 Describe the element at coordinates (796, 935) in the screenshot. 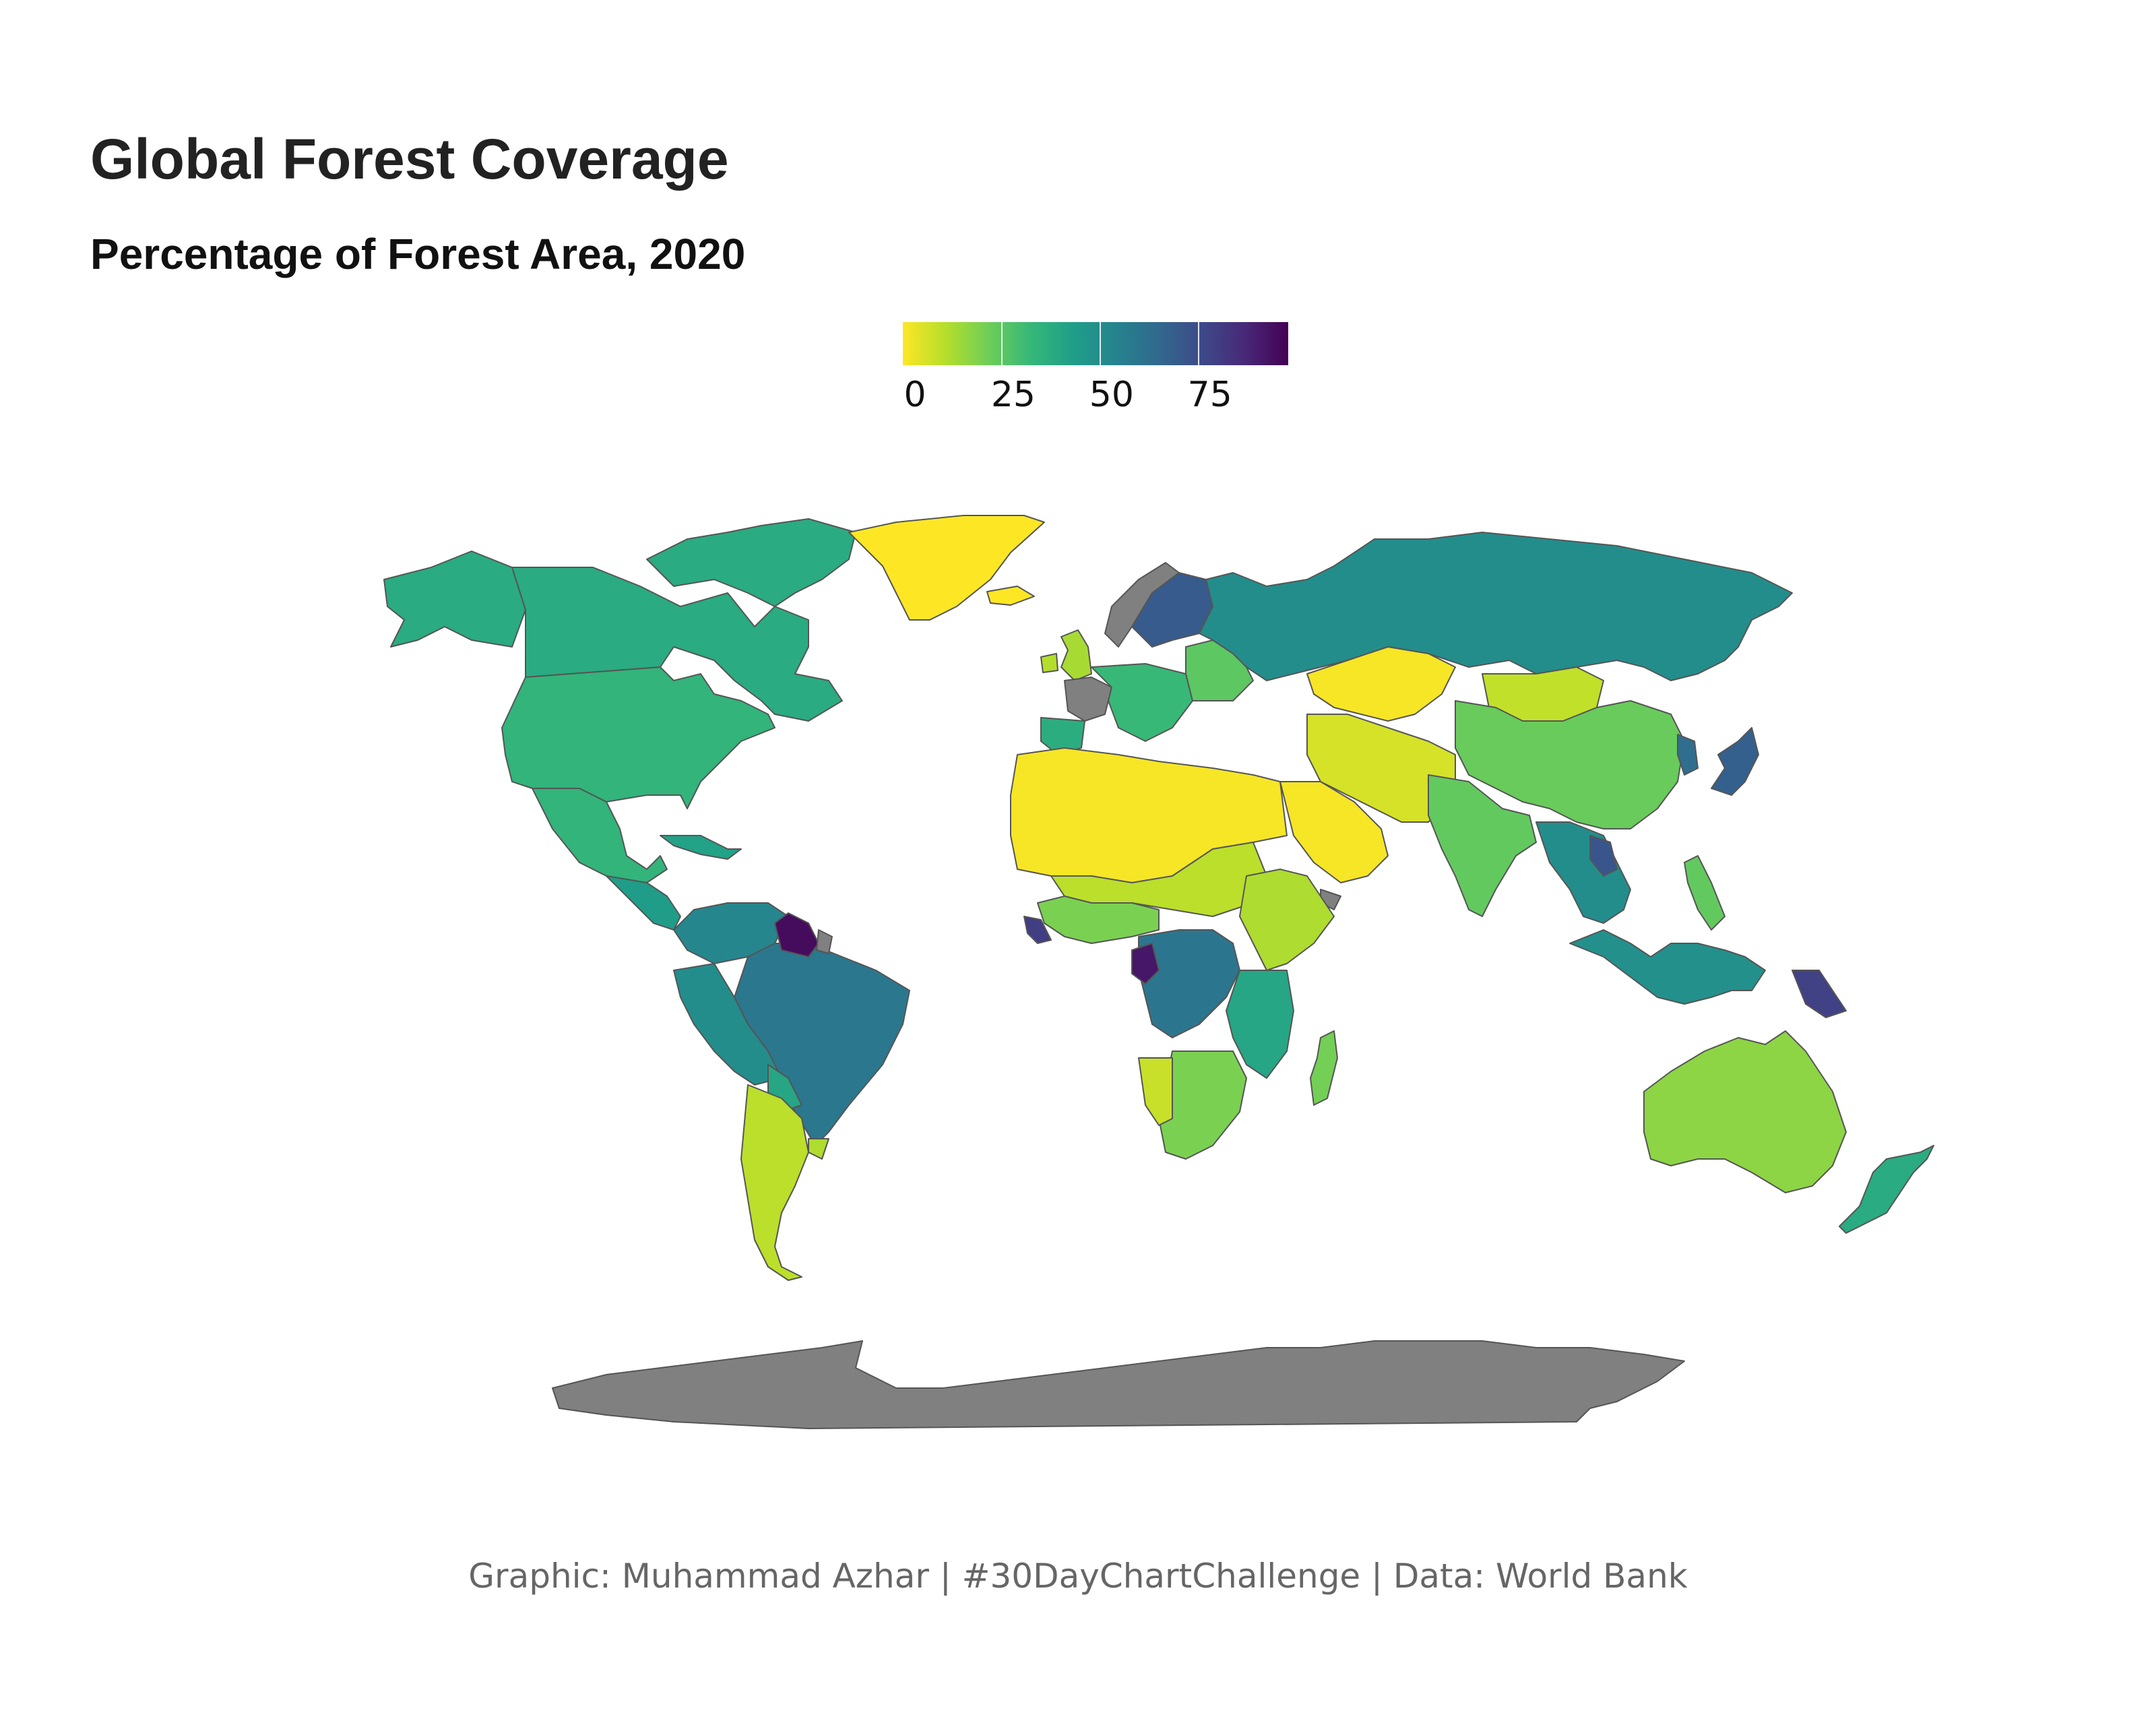

I see `region-guyana-suriname: Guyana / Suriname` at that location.